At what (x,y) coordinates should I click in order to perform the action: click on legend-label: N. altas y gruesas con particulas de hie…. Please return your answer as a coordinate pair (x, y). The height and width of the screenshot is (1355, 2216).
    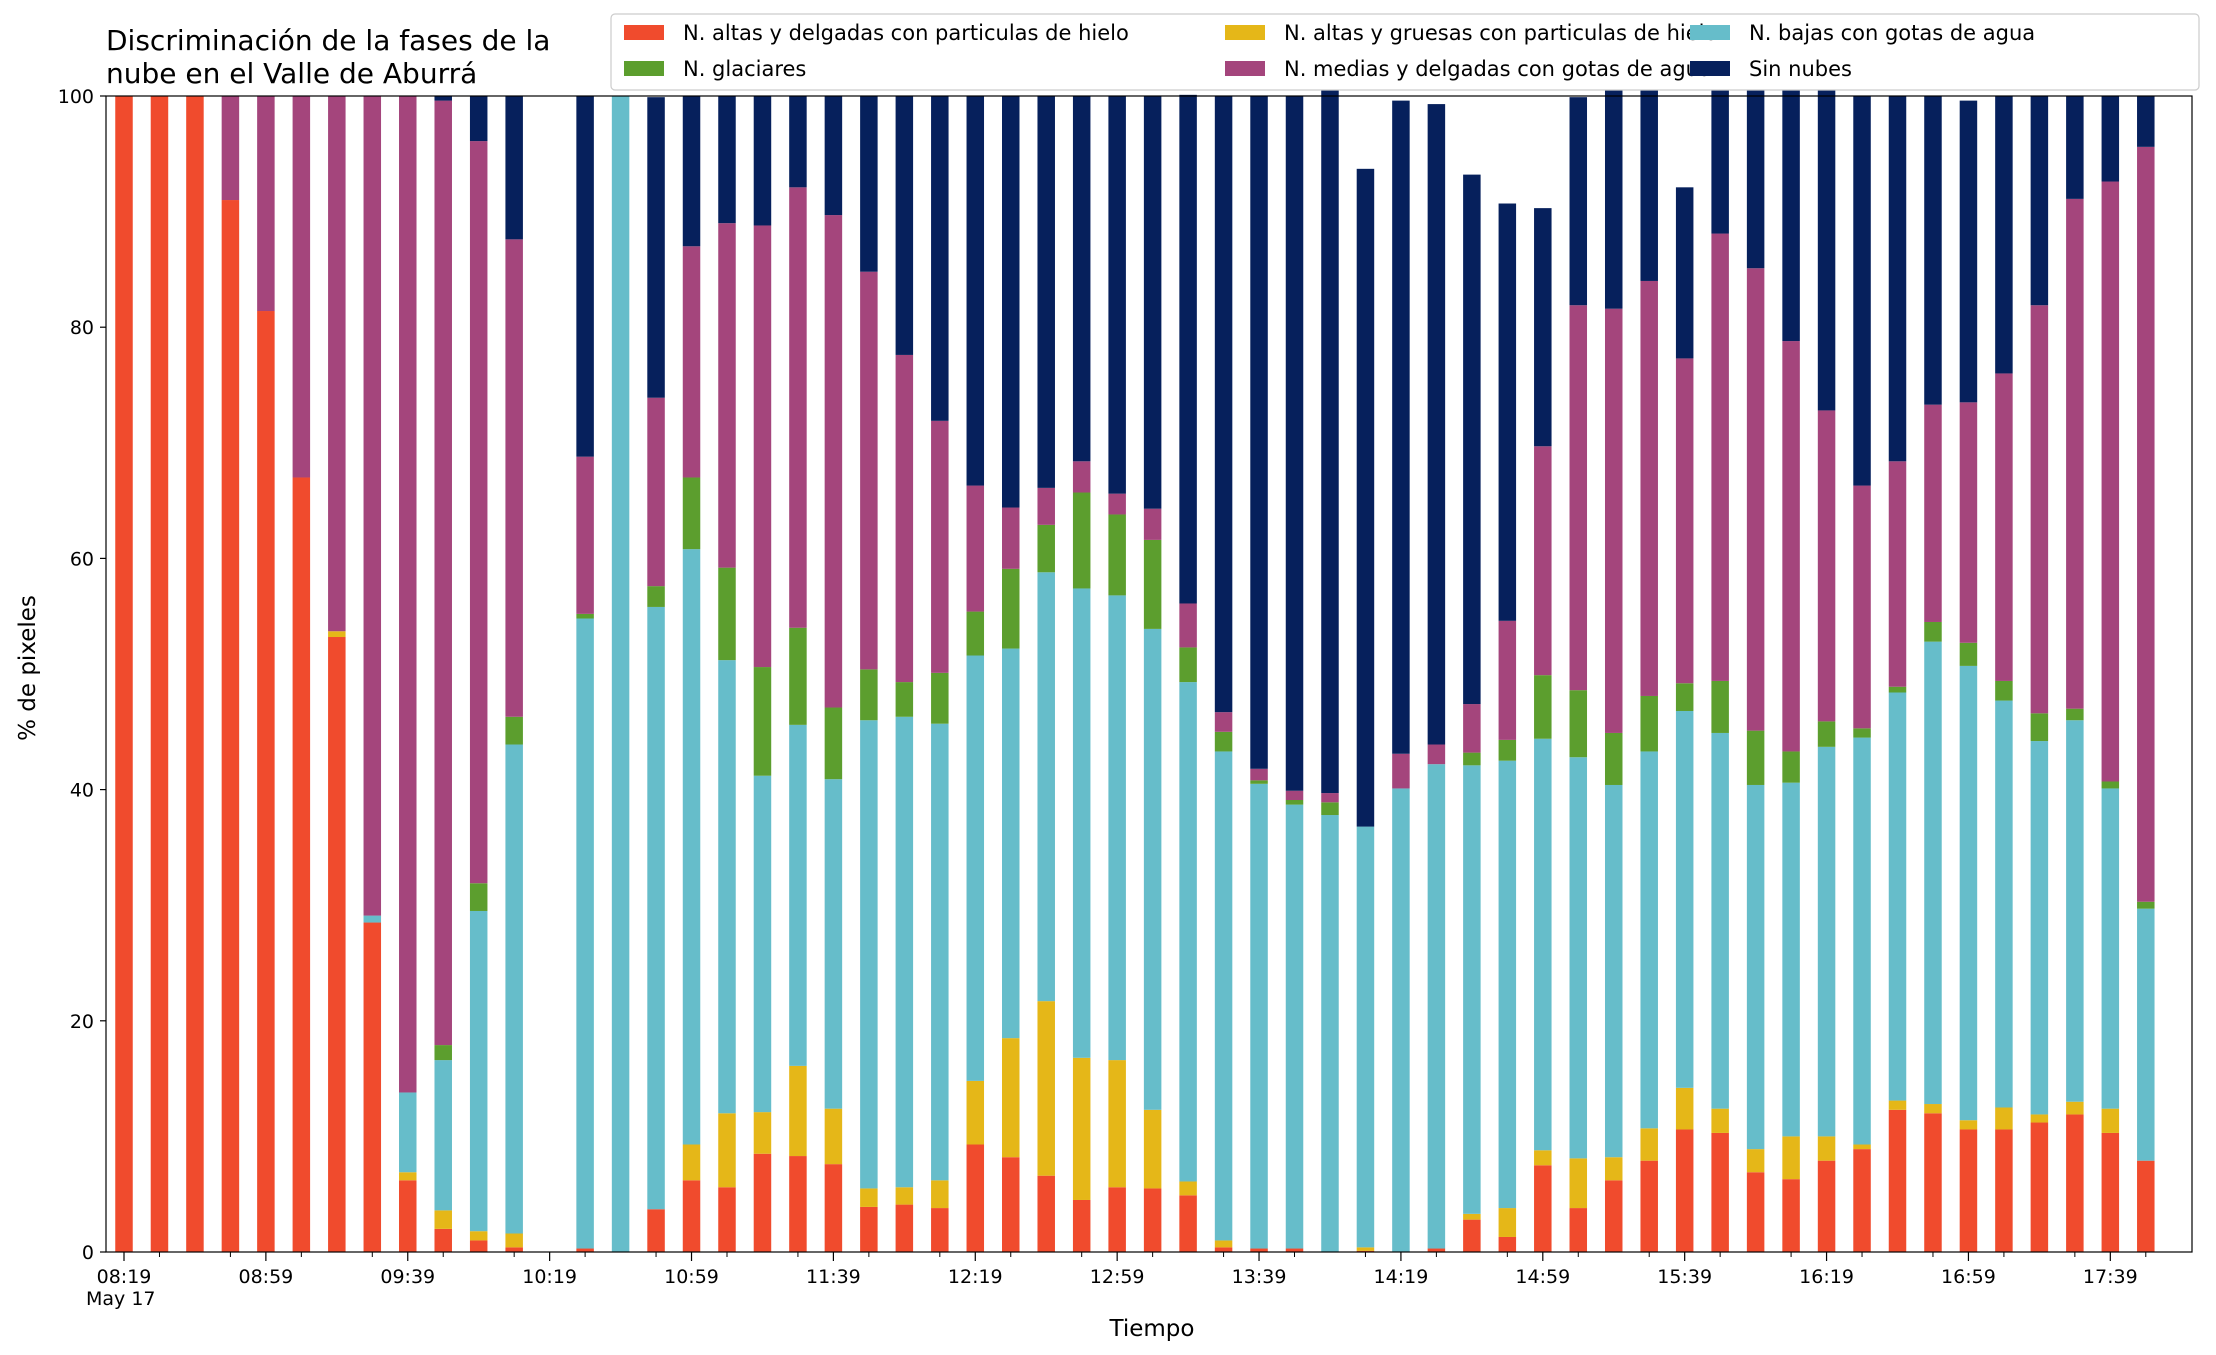
    Looking at the image, I should click on (1500, 33).